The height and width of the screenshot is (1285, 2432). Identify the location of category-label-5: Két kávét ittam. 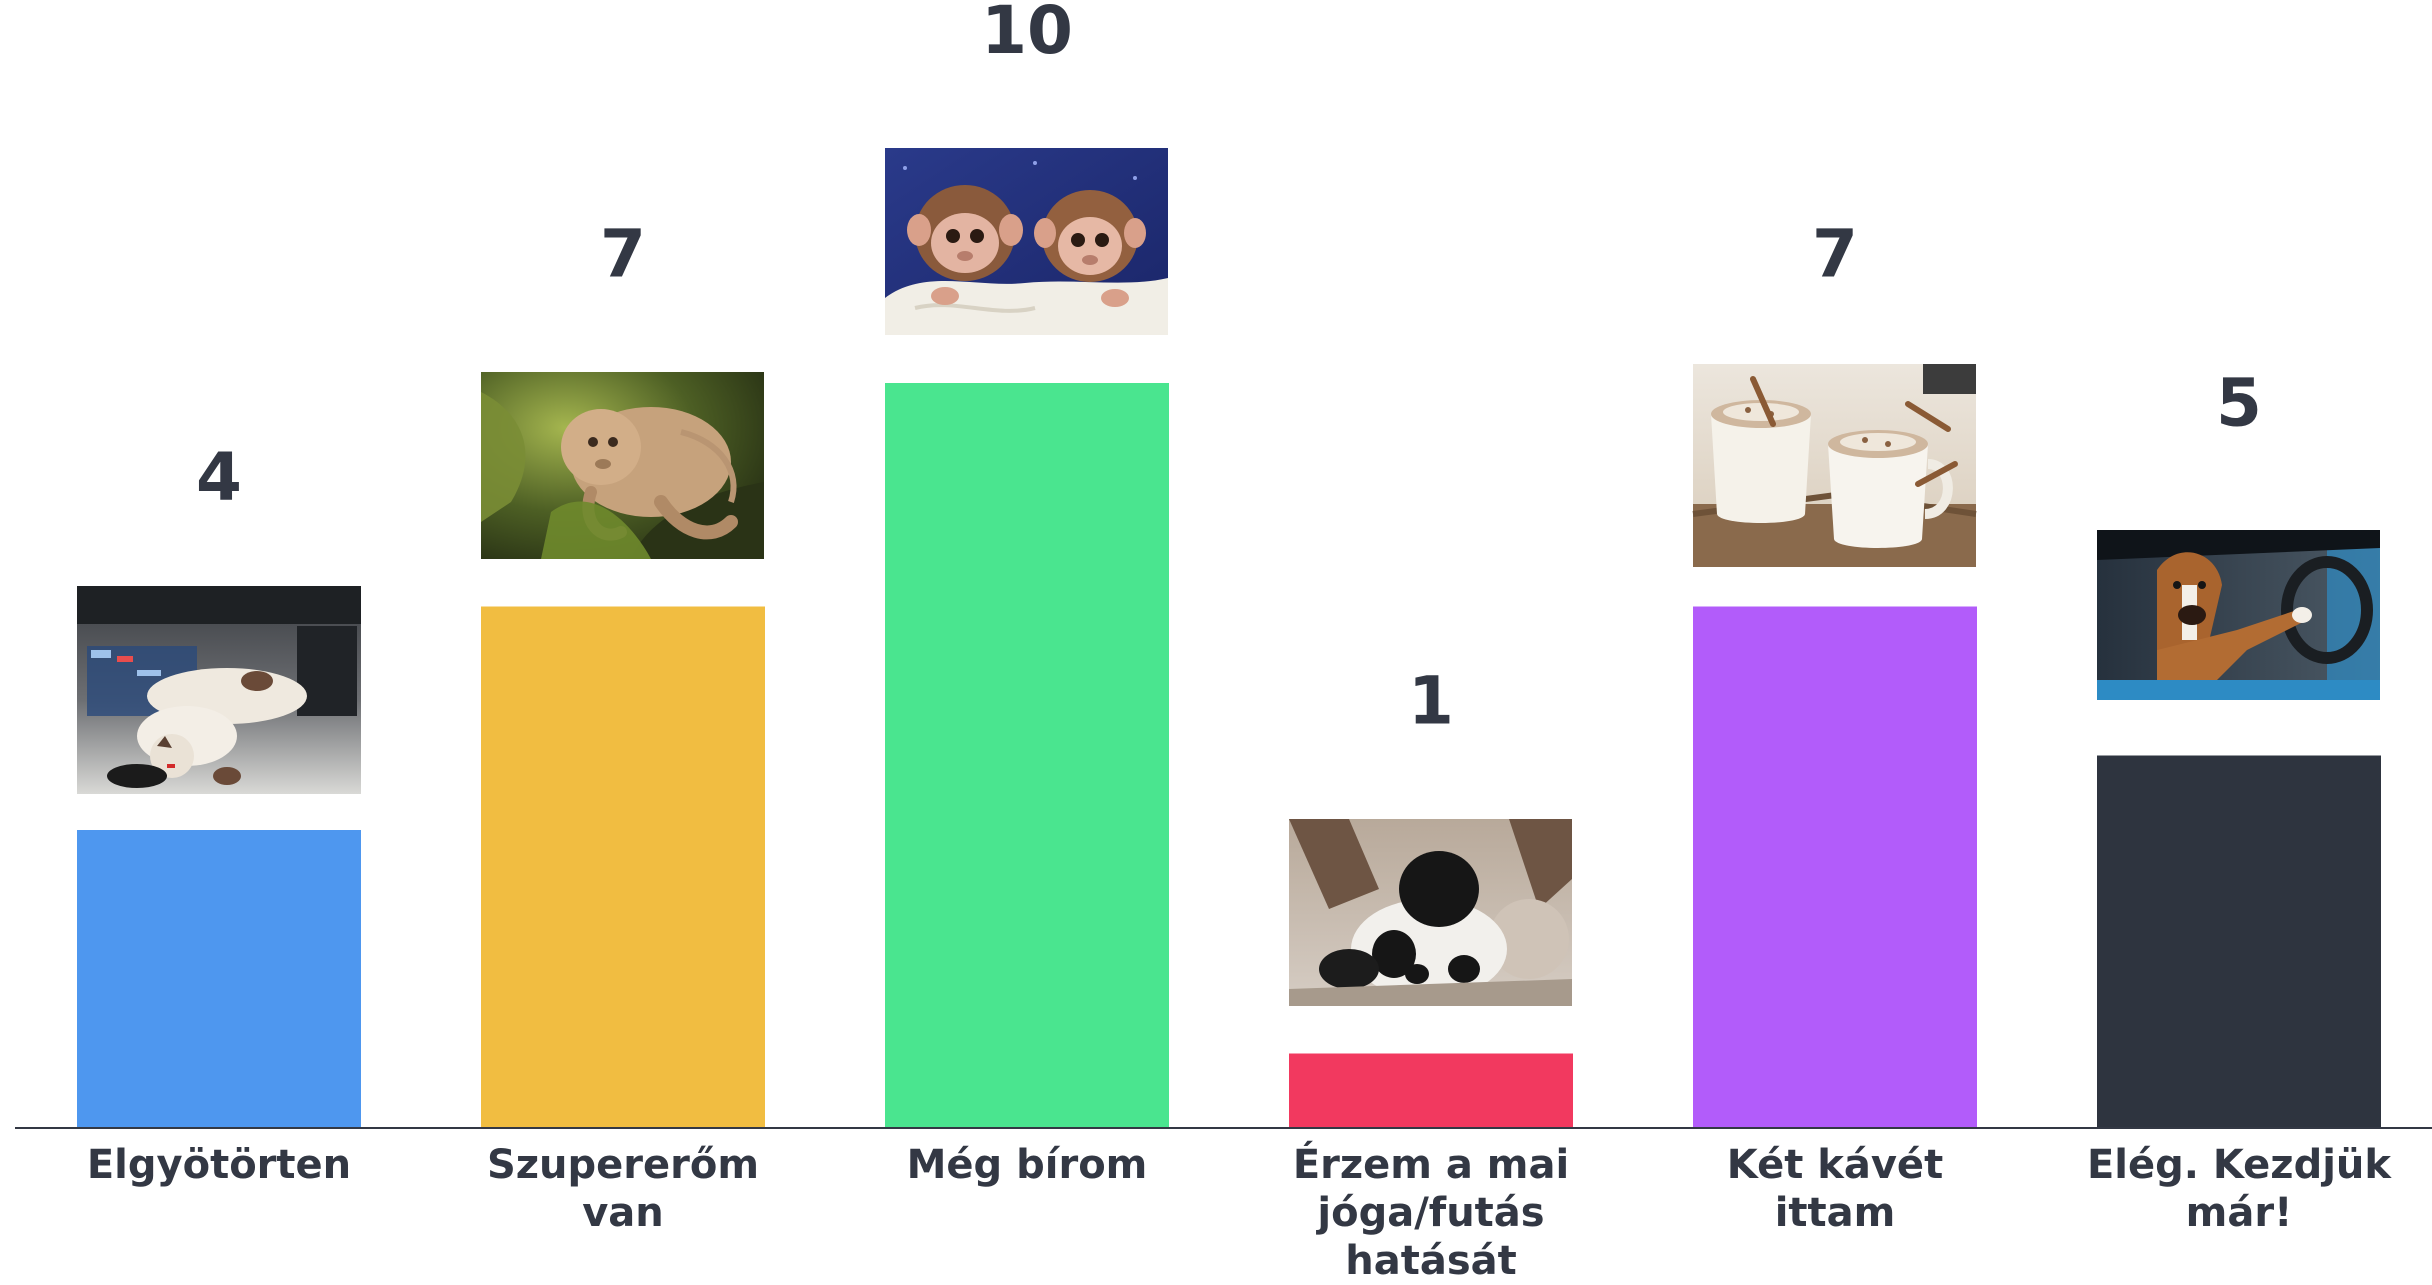
(1835, 1189).